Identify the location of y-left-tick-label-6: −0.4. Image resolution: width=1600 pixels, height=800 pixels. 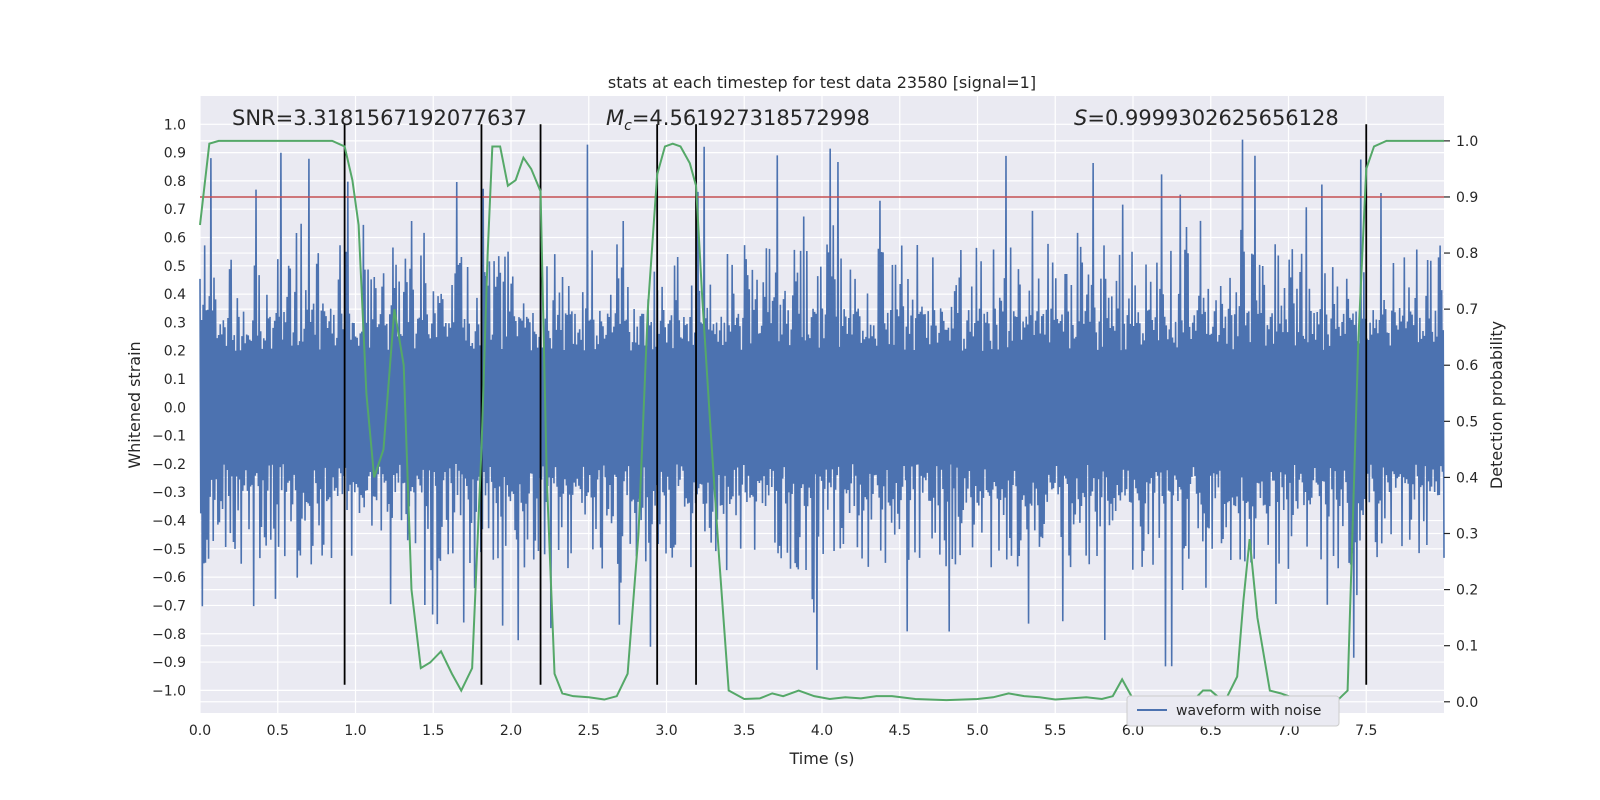
(169, 522).